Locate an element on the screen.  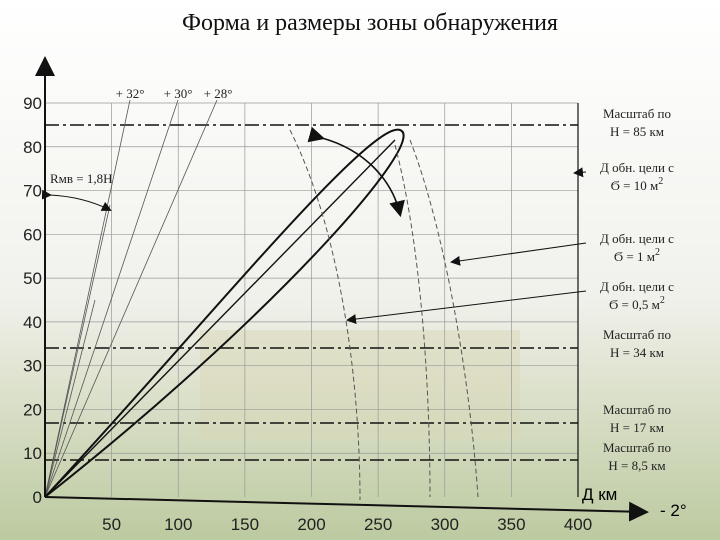
annotation-text: Ϭ = 0,5 м is located at coordinates (634, 304).